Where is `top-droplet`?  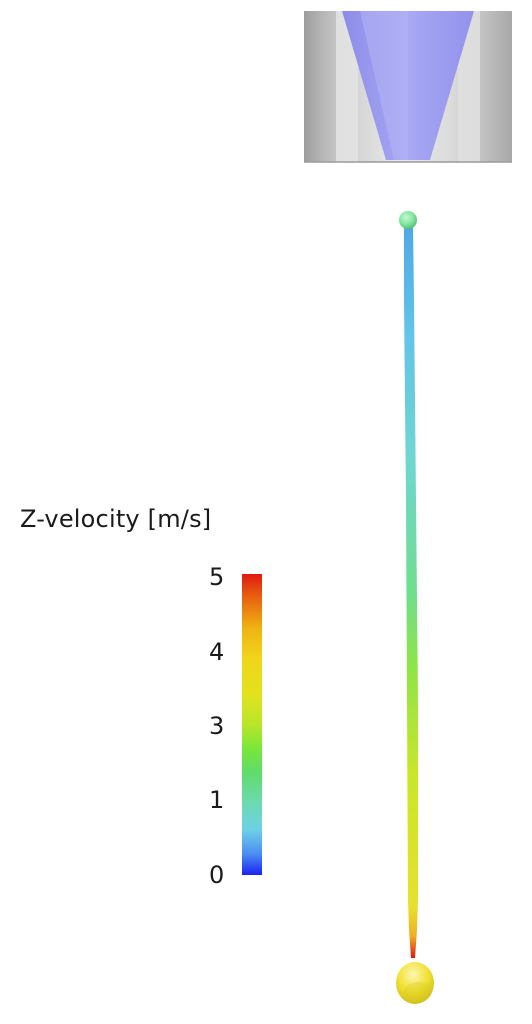
top-droplet is located at coordinates (408, 220).